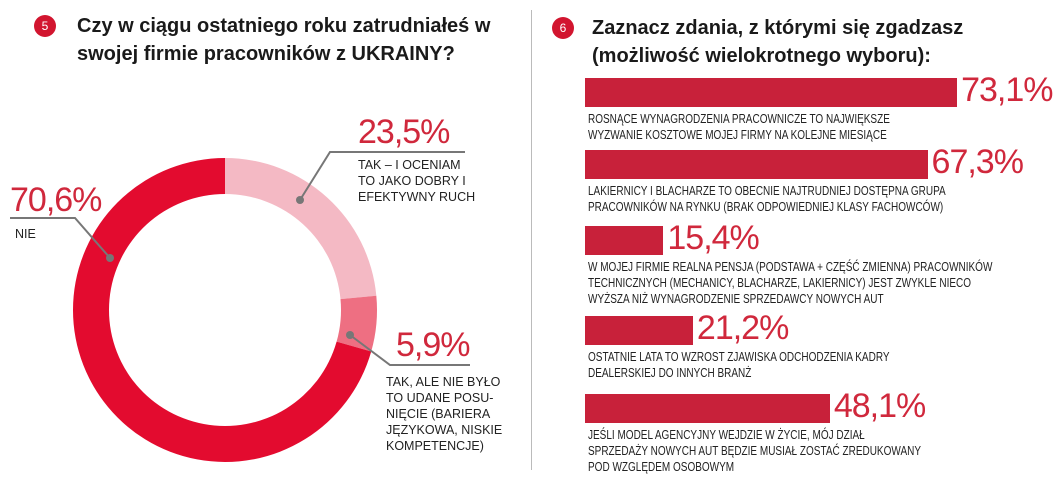 The height and width of the screenshot is (483, 1063). Describe the element at coordinates (440, 398) in the screenshot. I see `label-line: TO UDANE POSU-` at that location.